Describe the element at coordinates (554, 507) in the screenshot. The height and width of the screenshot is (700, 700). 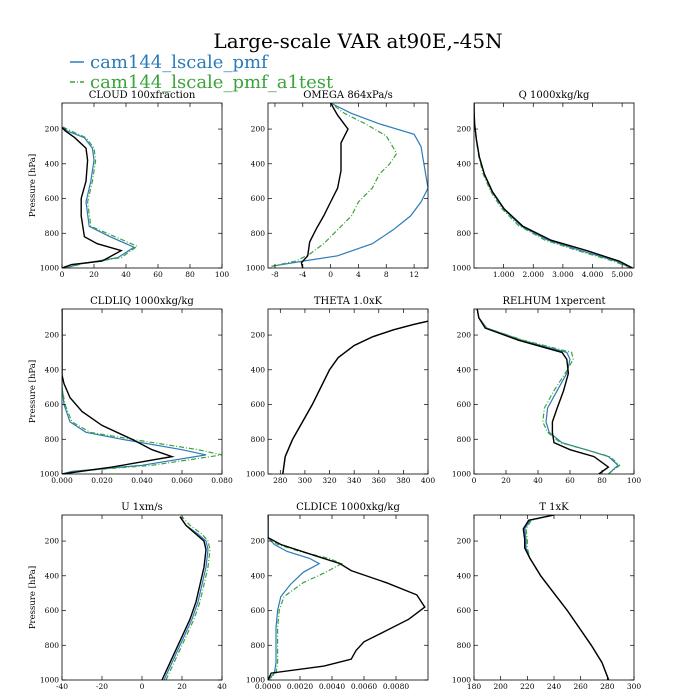
I see `panel-title: T 1xK` at that location.